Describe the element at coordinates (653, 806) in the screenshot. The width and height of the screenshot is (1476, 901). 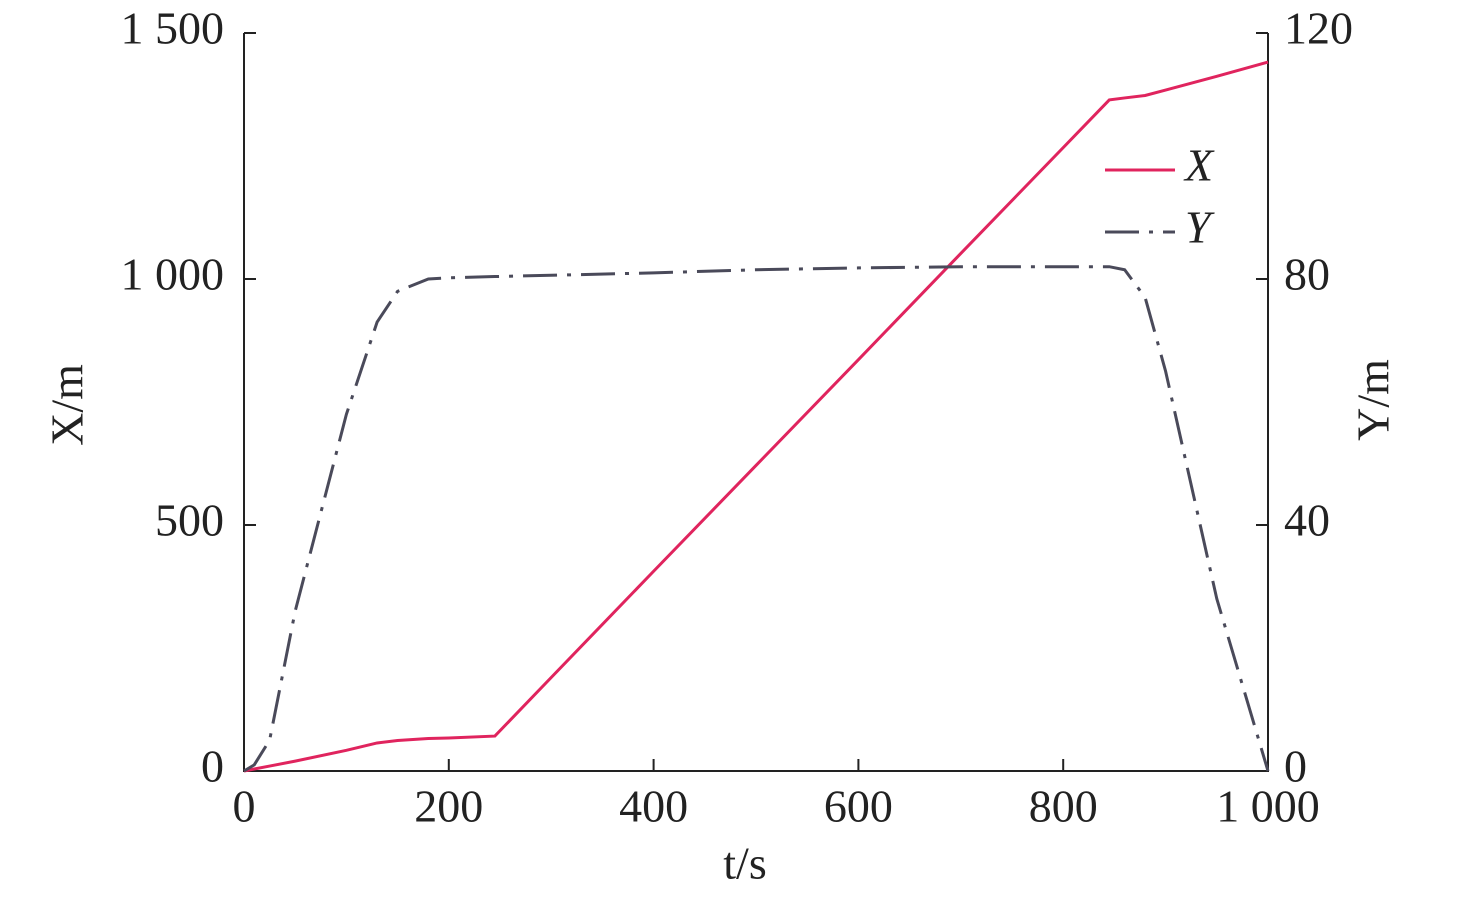
I see `x-tick-label: 400` at that location.